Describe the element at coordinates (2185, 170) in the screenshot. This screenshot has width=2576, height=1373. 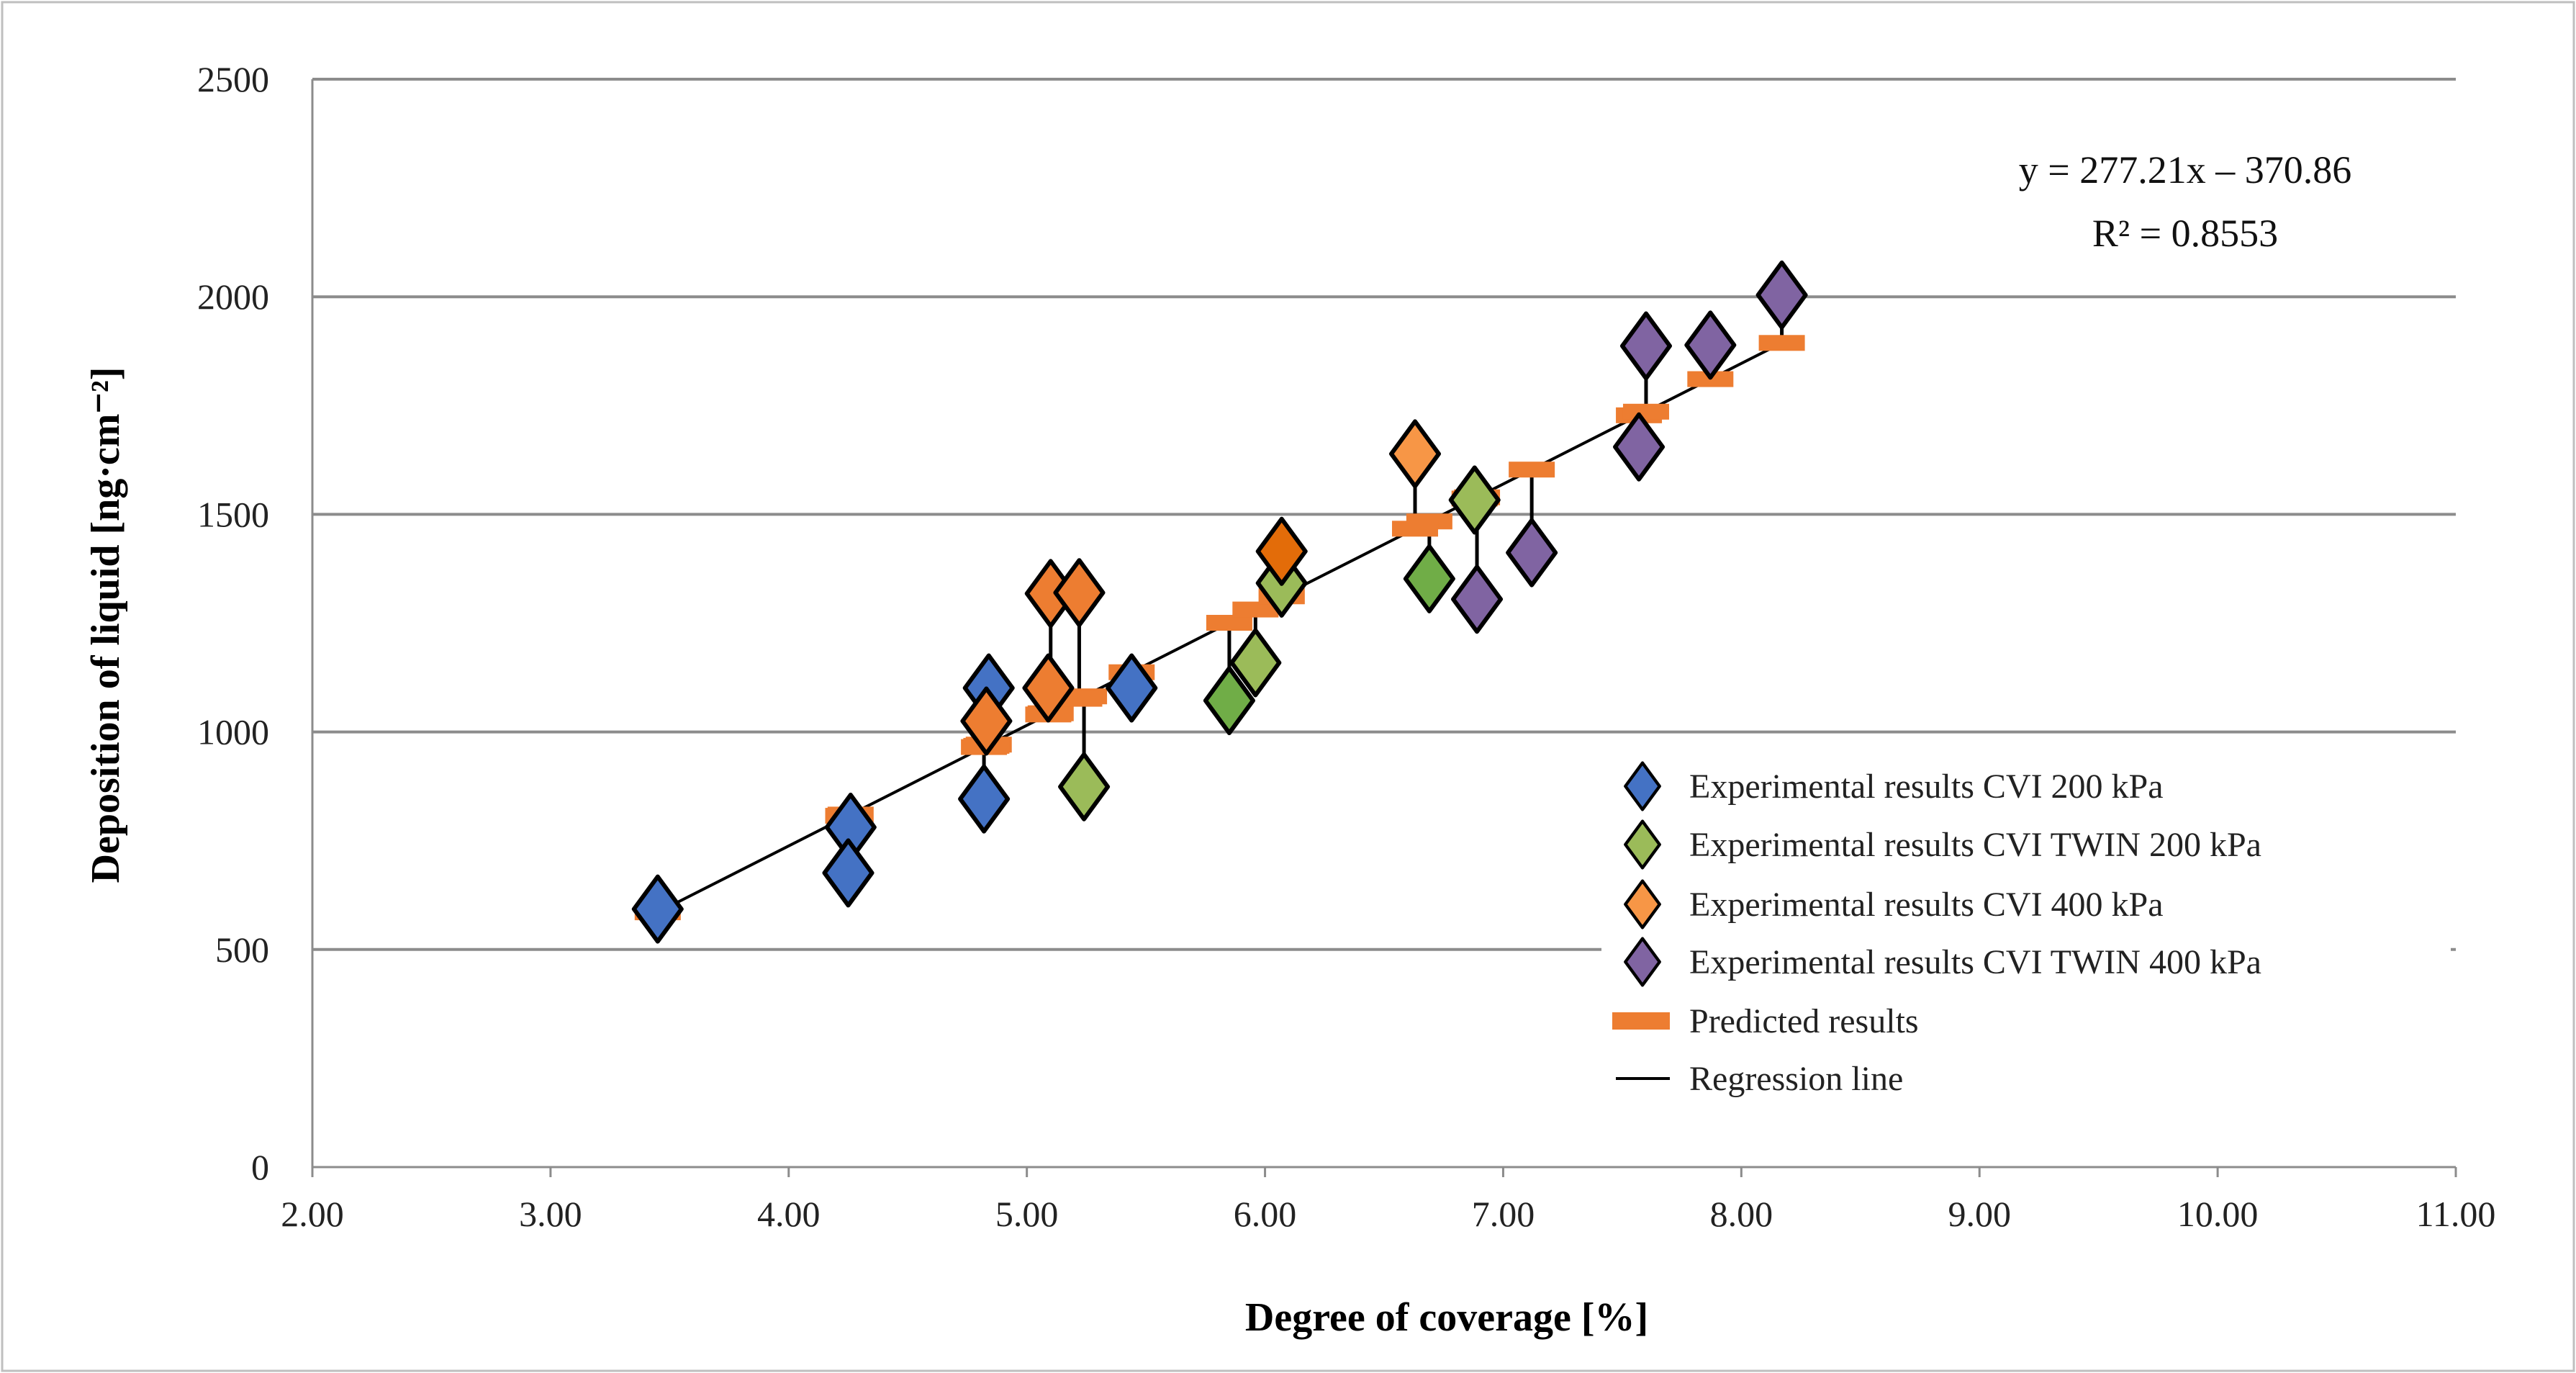
I see `regression-equation: y = 277.21x – 370.86` at that location.